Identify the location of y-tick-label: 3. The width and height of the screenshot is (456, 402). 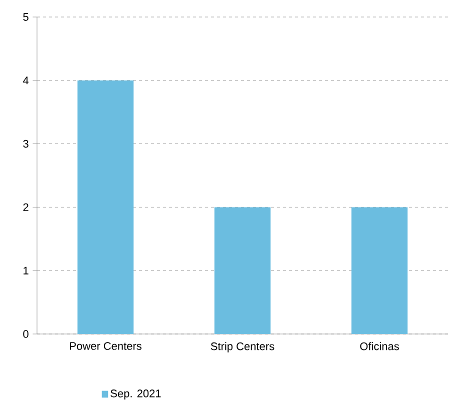
(25, 144).